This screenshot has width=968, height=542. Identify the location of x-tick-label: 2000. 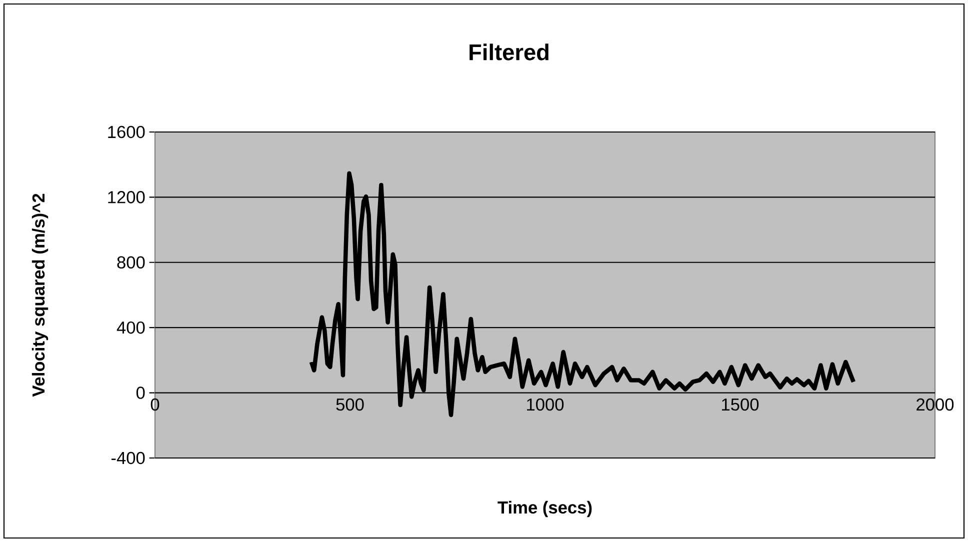
(935, 404).